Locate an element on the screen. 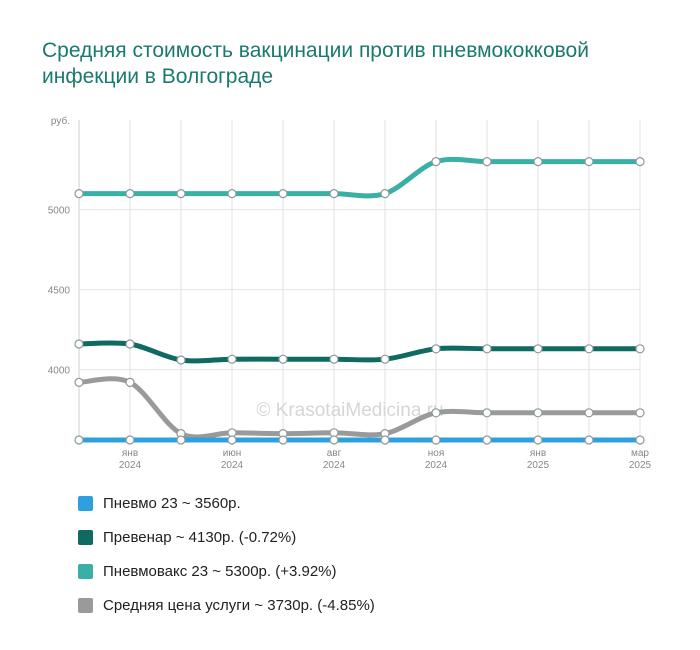 This screenshot has width=700, height=650. x-tick-label-month: ноя is located at coordinates (436, 453).